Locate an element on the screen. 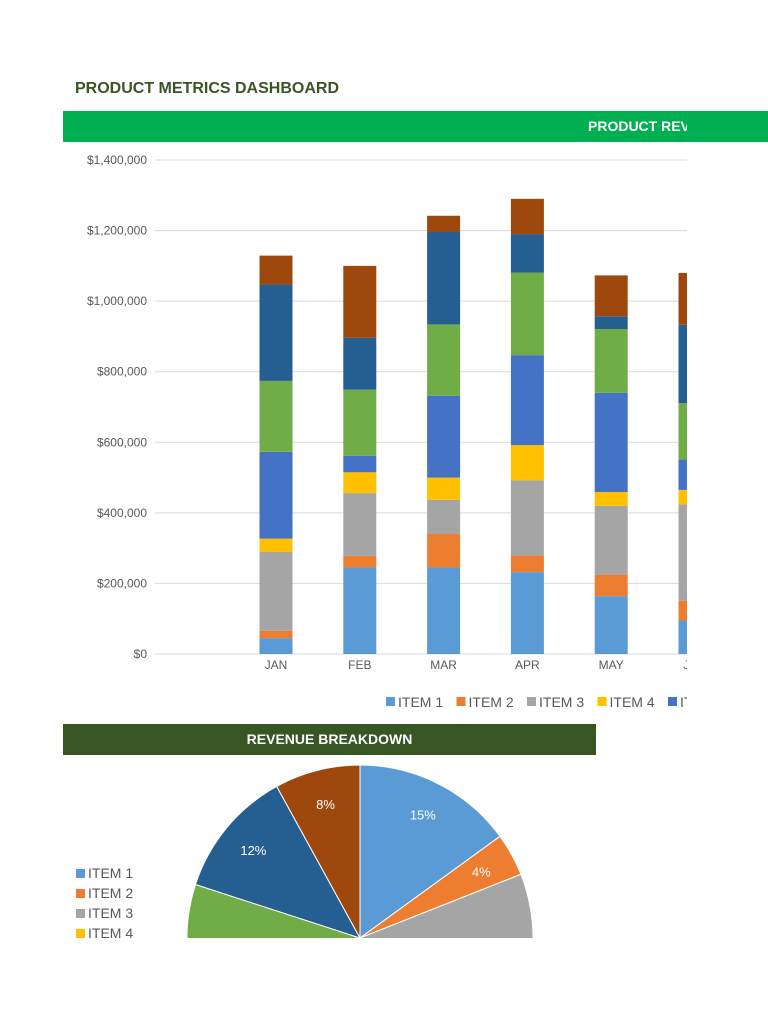 This screenshot has height=1024, width=768. legend-item: ITEM 3 is located at coordinates (104, 914).